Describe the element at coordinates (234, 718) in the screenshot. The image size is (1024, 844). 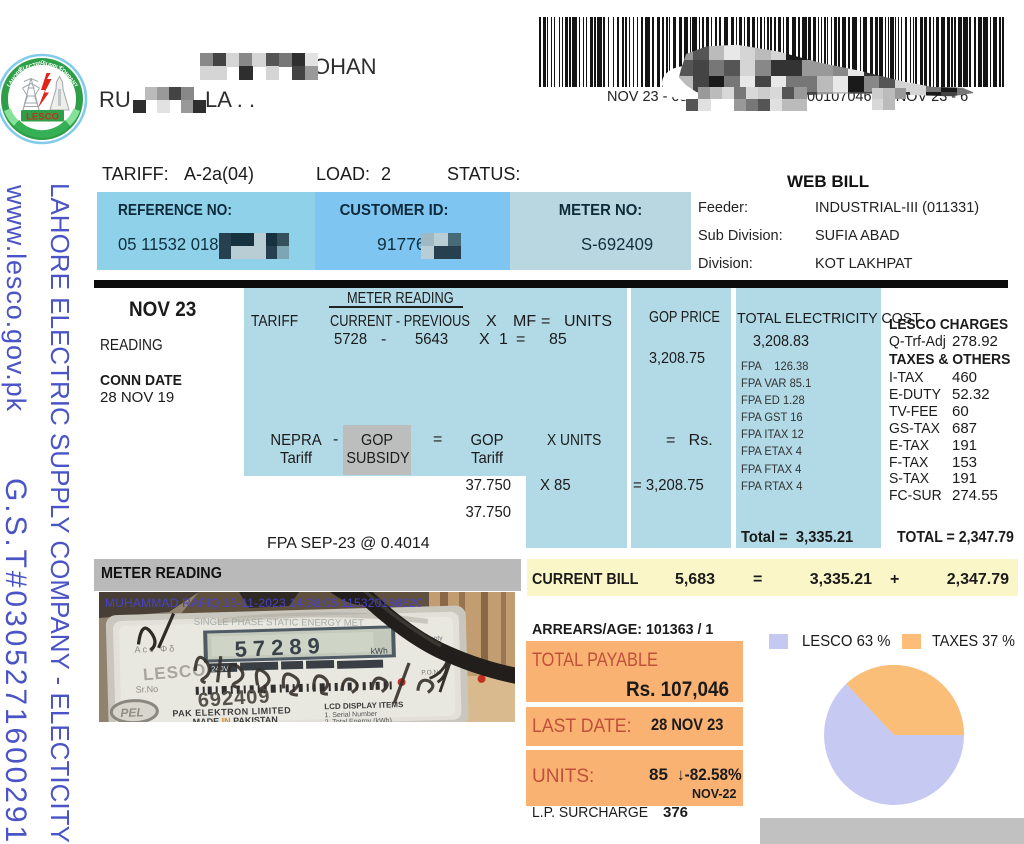
I see `svg-text: MADE IN PAKISTAN` at that location.